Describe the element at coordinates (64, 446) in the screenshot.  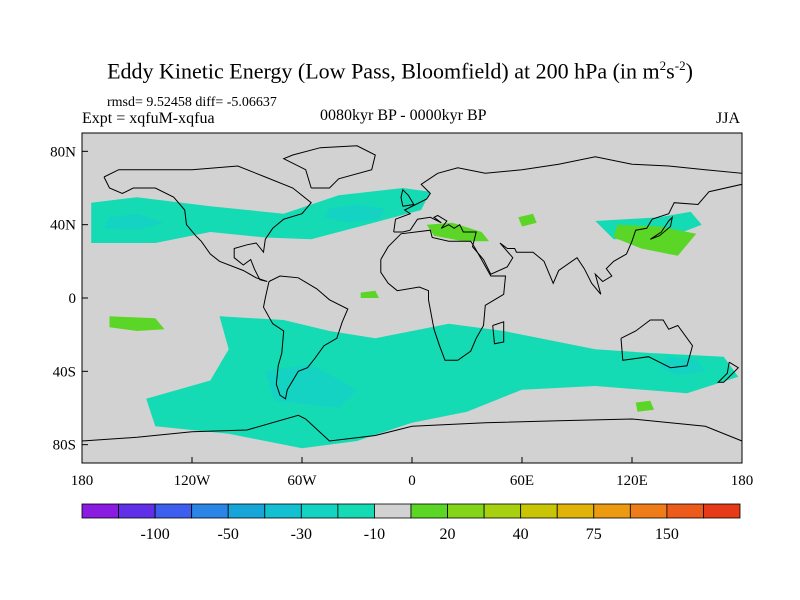
I see `y-tick-label: 80S` at that location.